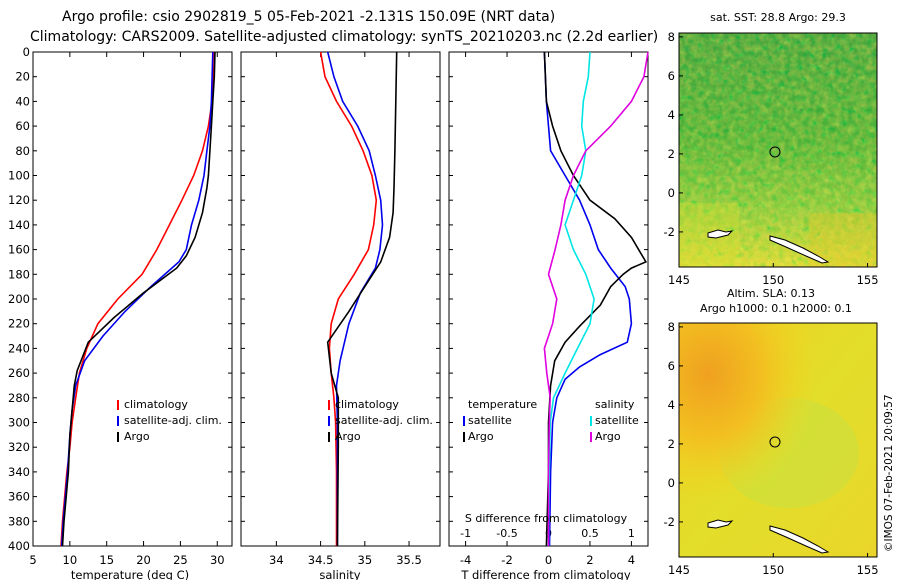 This screenshot has width=900, height=580. Describe the element at coordinates (591, 421) in the screenshot. I see `legend-s-satellite-swatch` at that location.